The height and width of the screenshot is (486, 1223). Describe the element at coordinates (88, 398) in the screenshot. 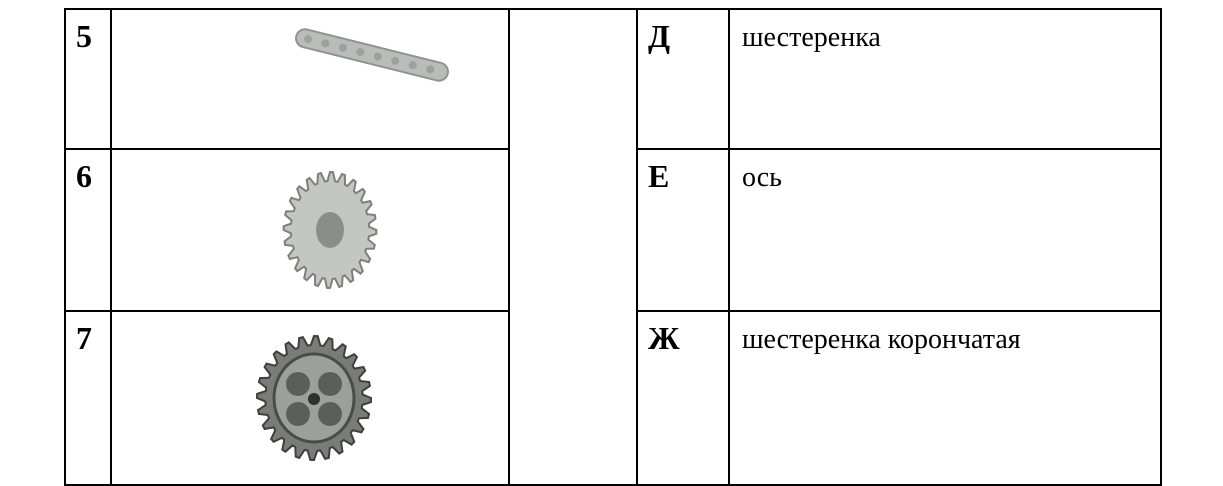

I see `row-number: 7` at that location.